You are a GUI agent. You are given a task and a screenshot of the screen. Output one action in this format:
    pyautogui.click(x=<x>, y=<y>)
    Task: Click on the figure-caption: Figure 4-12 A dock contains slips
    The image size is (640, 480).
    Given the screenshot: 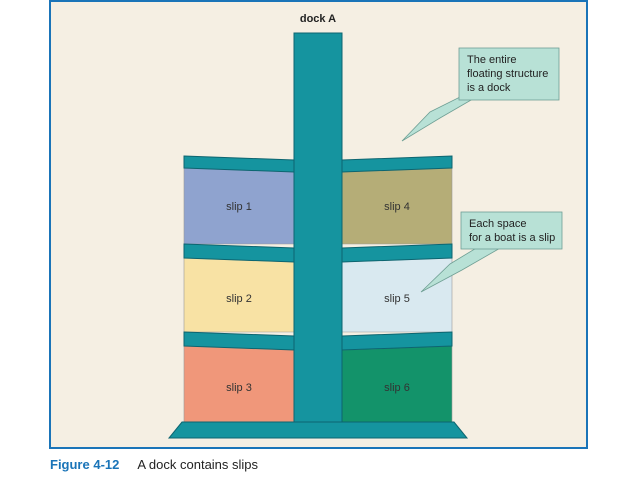 What is the action you would take?
    pyautogui.click(x=154, y=464)
    